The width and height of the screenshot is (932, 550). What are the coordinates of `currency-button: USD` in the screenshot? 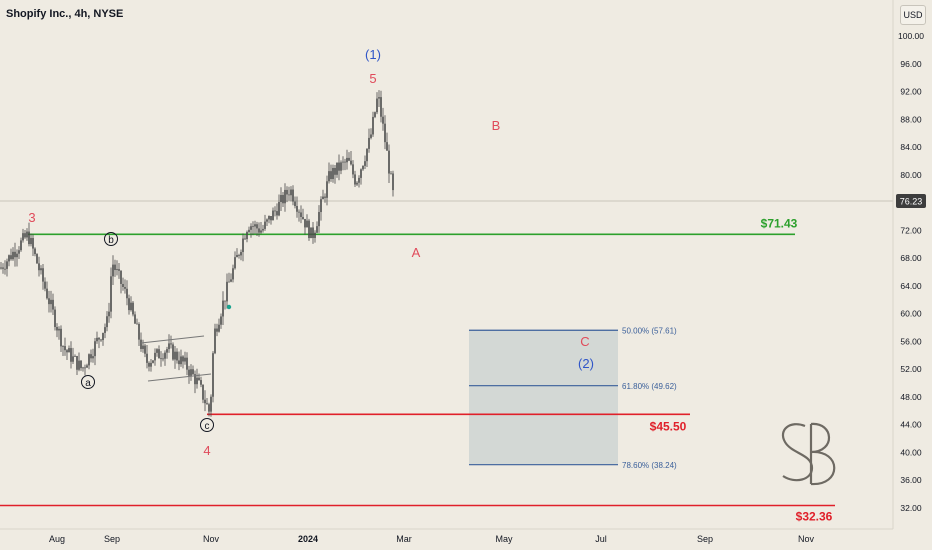 It's located at (913, 15).